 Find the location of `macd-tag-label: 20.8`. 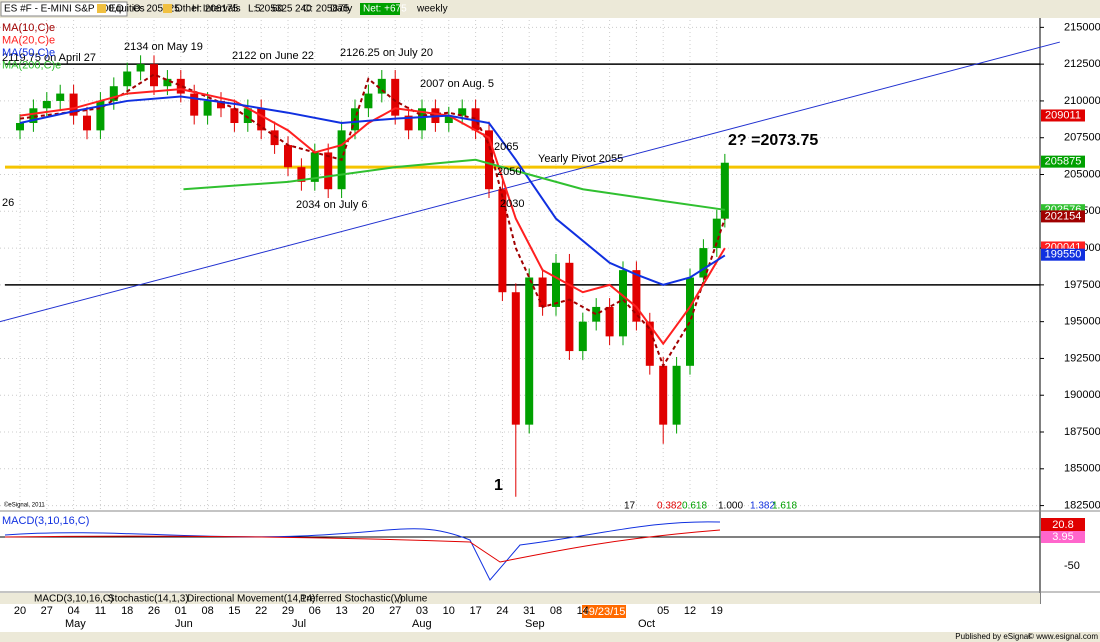

macd-tag-label: 20.8 is located at coordinates (1062, 525).